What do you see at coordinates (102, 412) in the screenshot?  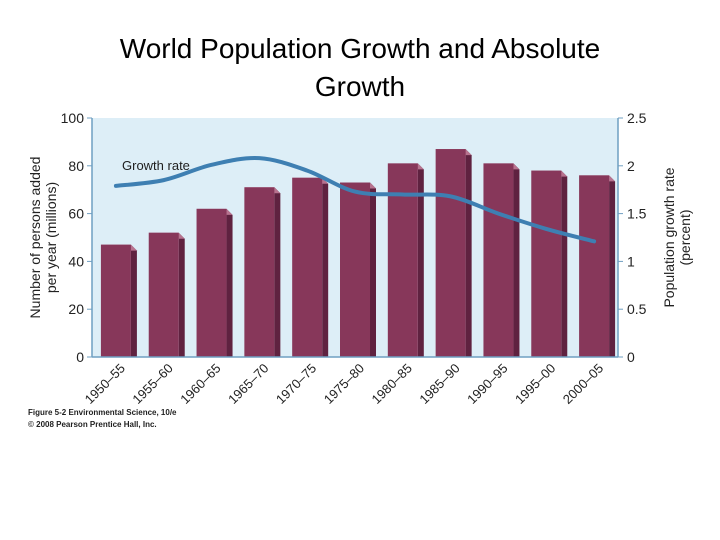 I see `figure-caption: Figure 5-2 Environmental Science, 10/e` at bounding box center [102, 412].